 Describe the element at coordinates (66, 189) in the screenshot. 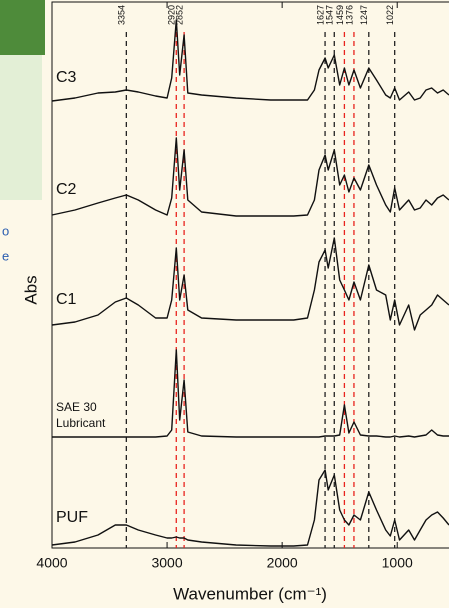

I see `series-label: C2` at that location.